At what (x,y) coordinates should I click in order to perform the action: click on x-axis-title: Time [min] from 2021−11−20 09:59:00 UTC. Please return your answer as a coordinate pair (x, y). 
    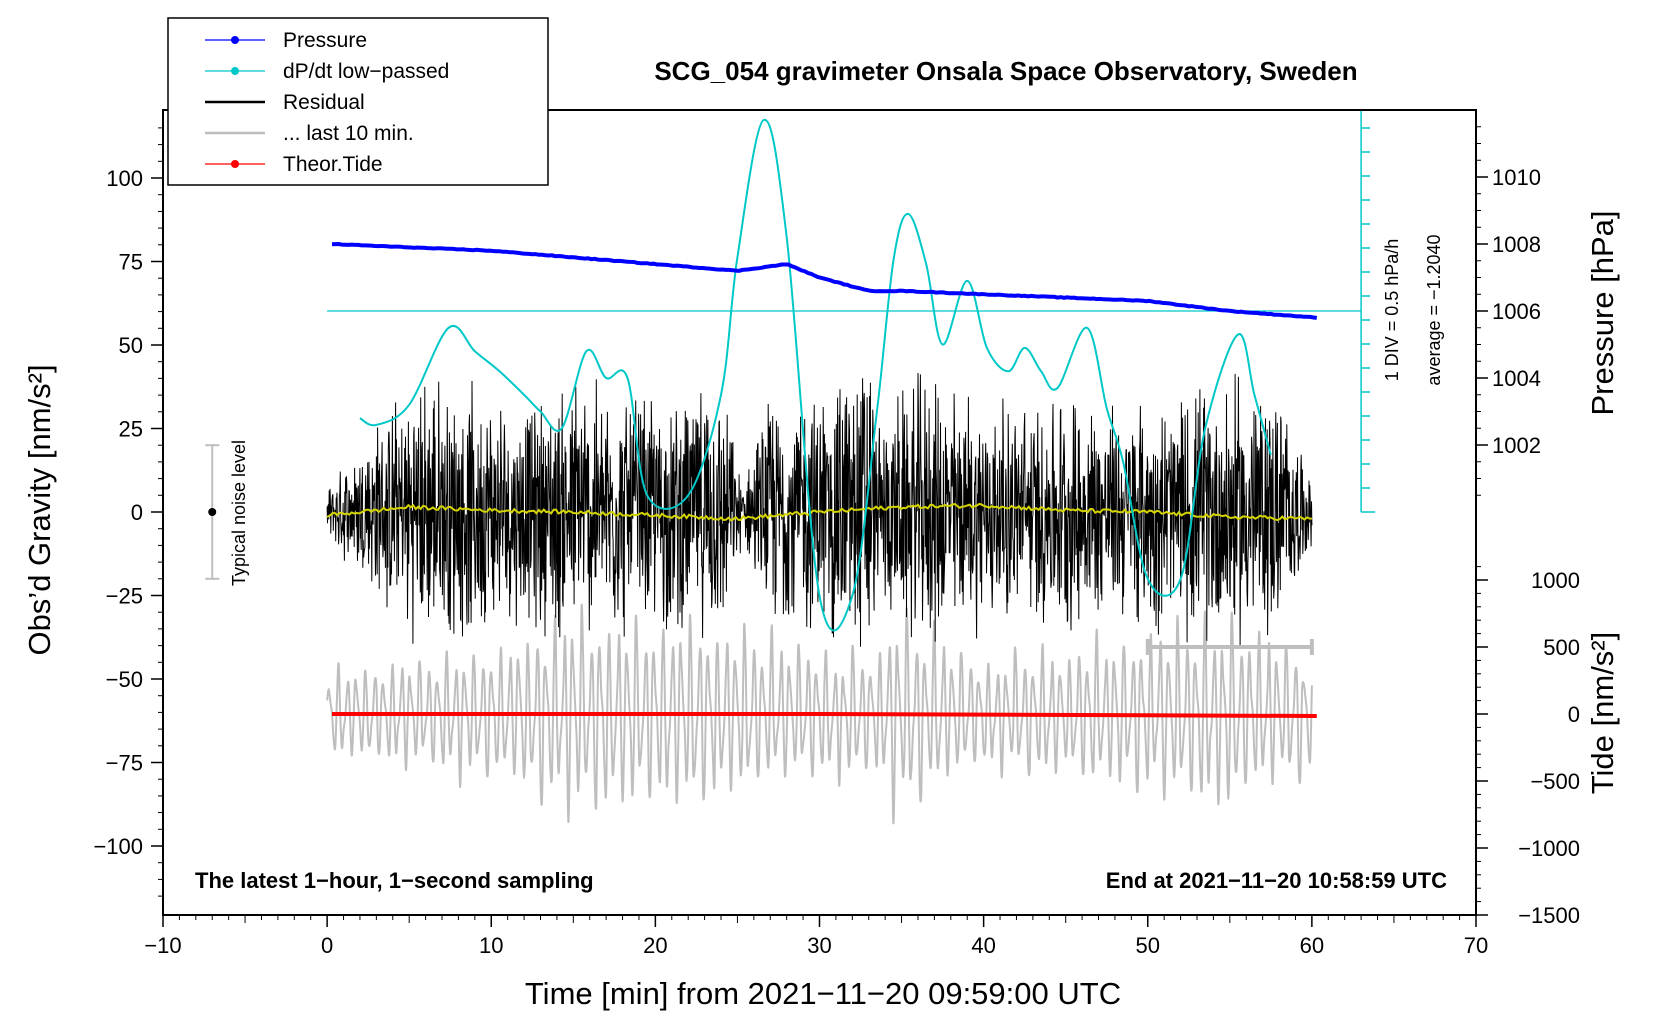
    Looking at the image, I should click on (823, 993).